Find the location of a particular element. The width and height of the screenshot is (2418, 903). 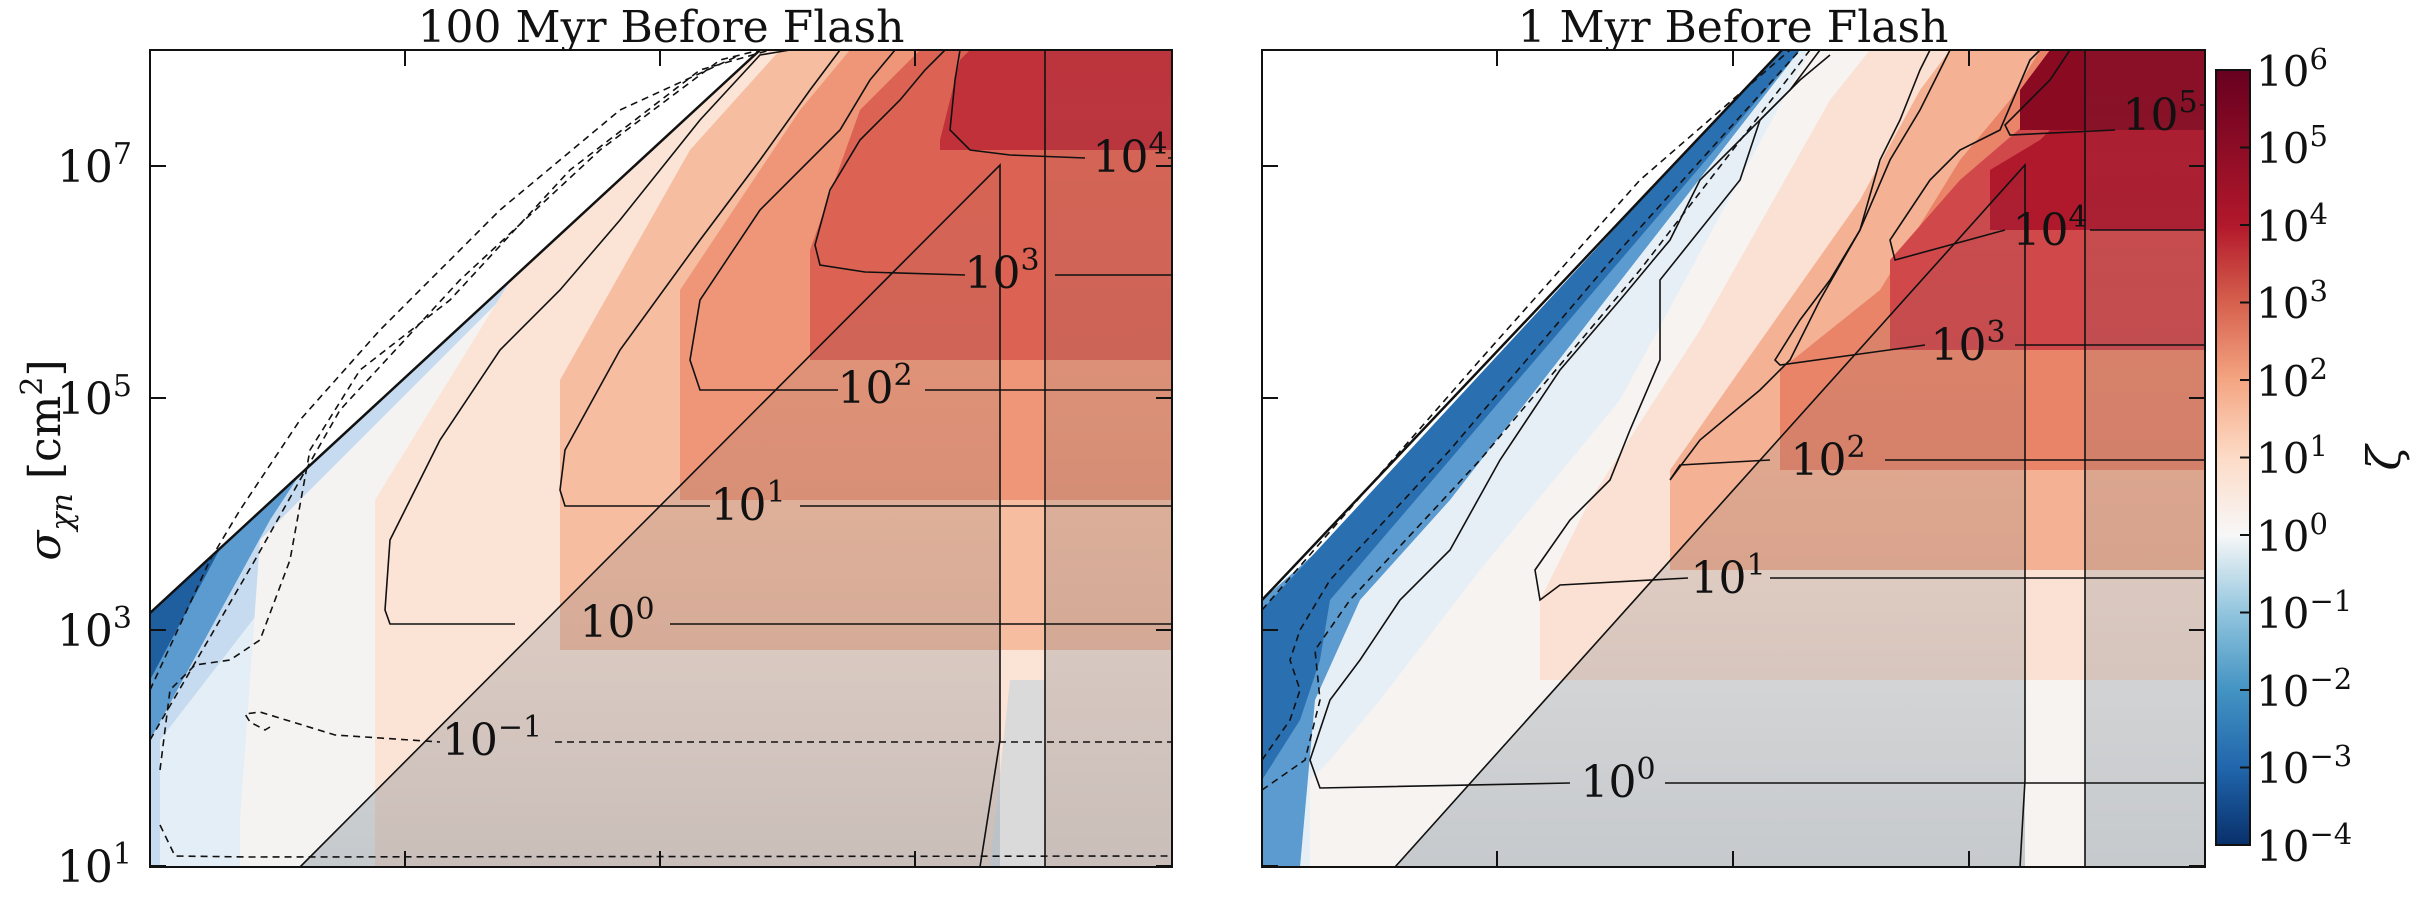

cb-tick-label-4: 104 is located at coordinates (2292, 224).